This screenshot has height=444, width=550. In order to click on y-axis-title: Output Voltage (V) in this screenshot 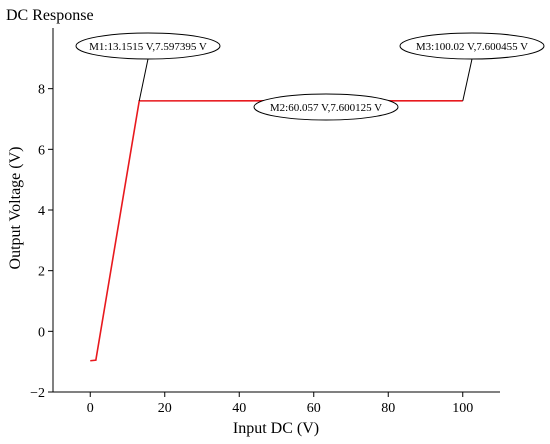, I will do `click(15, 208)`.